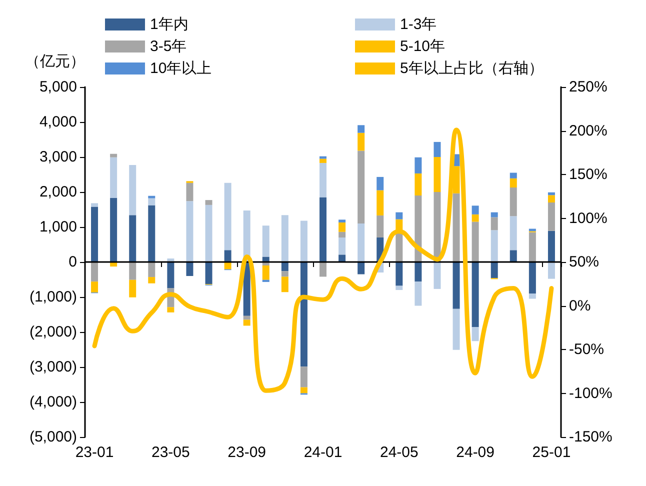 The height and width of the screenshot is (486, 646). I want to click on y2-tick-label: -50%, so click(586, 349).